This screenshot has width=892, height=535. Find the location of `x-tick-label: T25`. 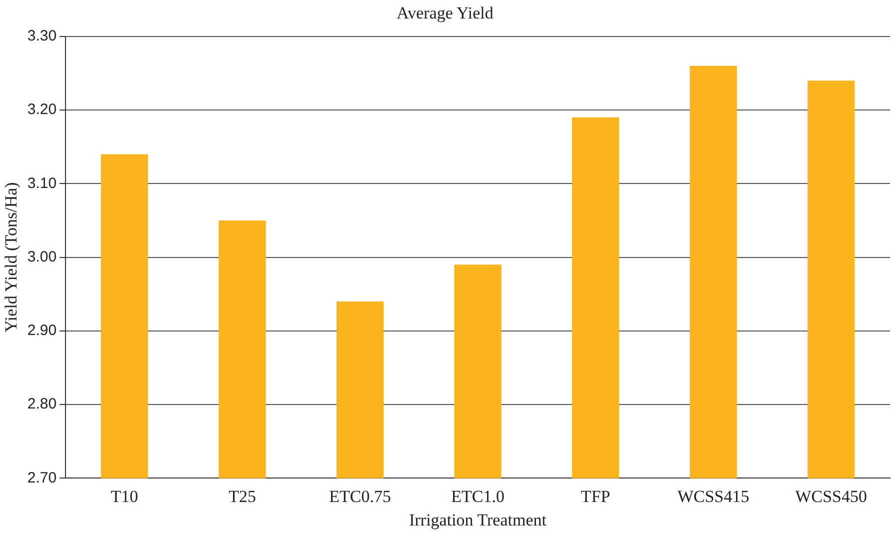

x-tick-label: T25 is located at coordinates (242, 496).